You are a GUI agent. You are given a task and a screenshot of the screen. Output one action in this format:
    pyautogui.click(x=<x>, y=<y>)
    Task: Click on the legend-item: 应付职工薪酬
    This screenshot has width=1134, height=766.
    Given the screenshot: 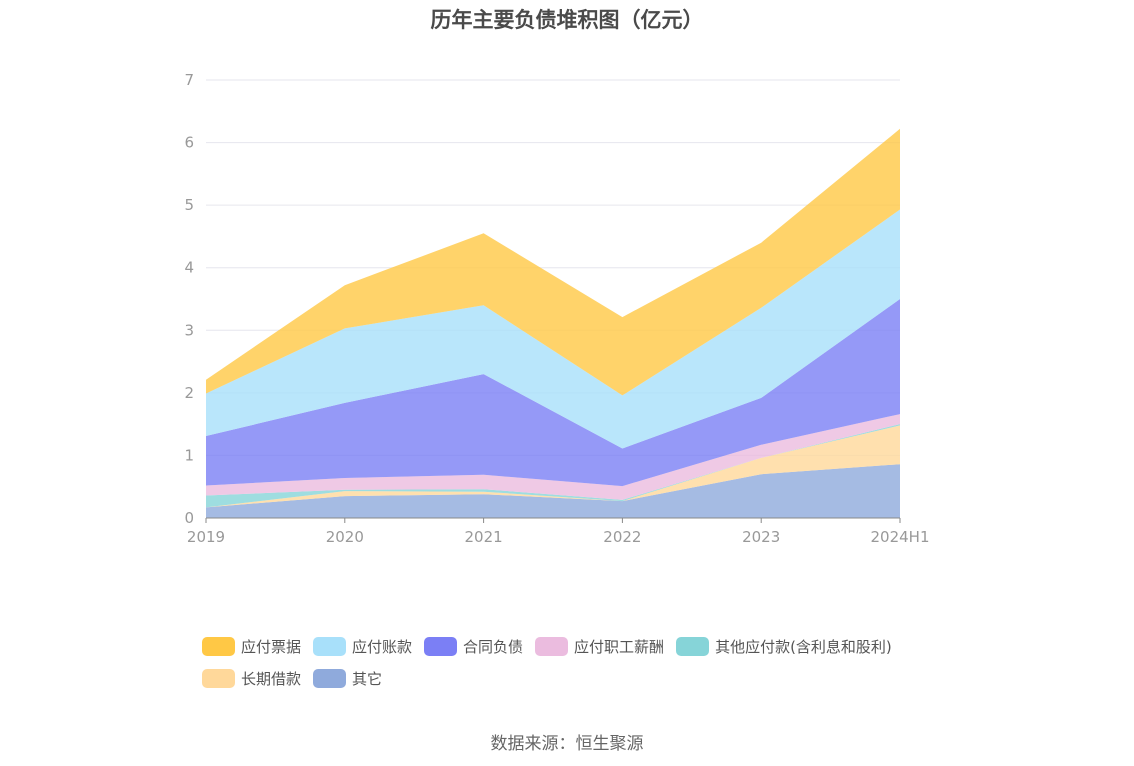 What is the action you would take?
    pyautogui.click(x=599, y=646)
    